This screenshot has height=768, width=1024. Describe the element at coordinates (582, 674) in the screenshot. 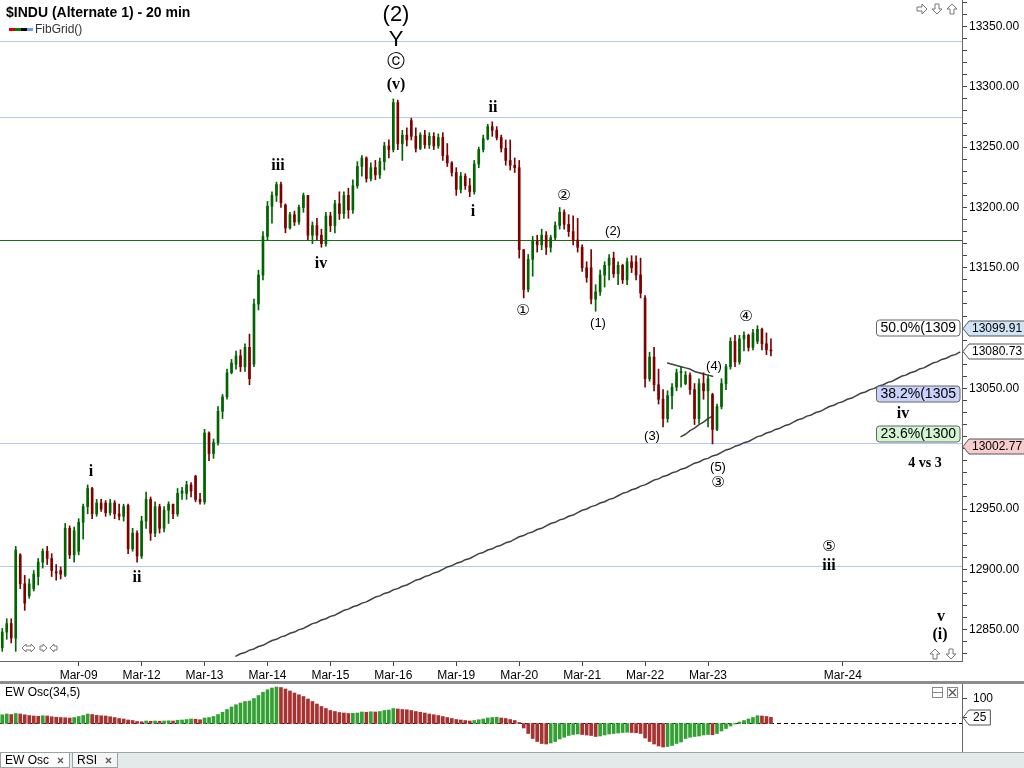

I see `x-tick-label: Mar-21` at that location.